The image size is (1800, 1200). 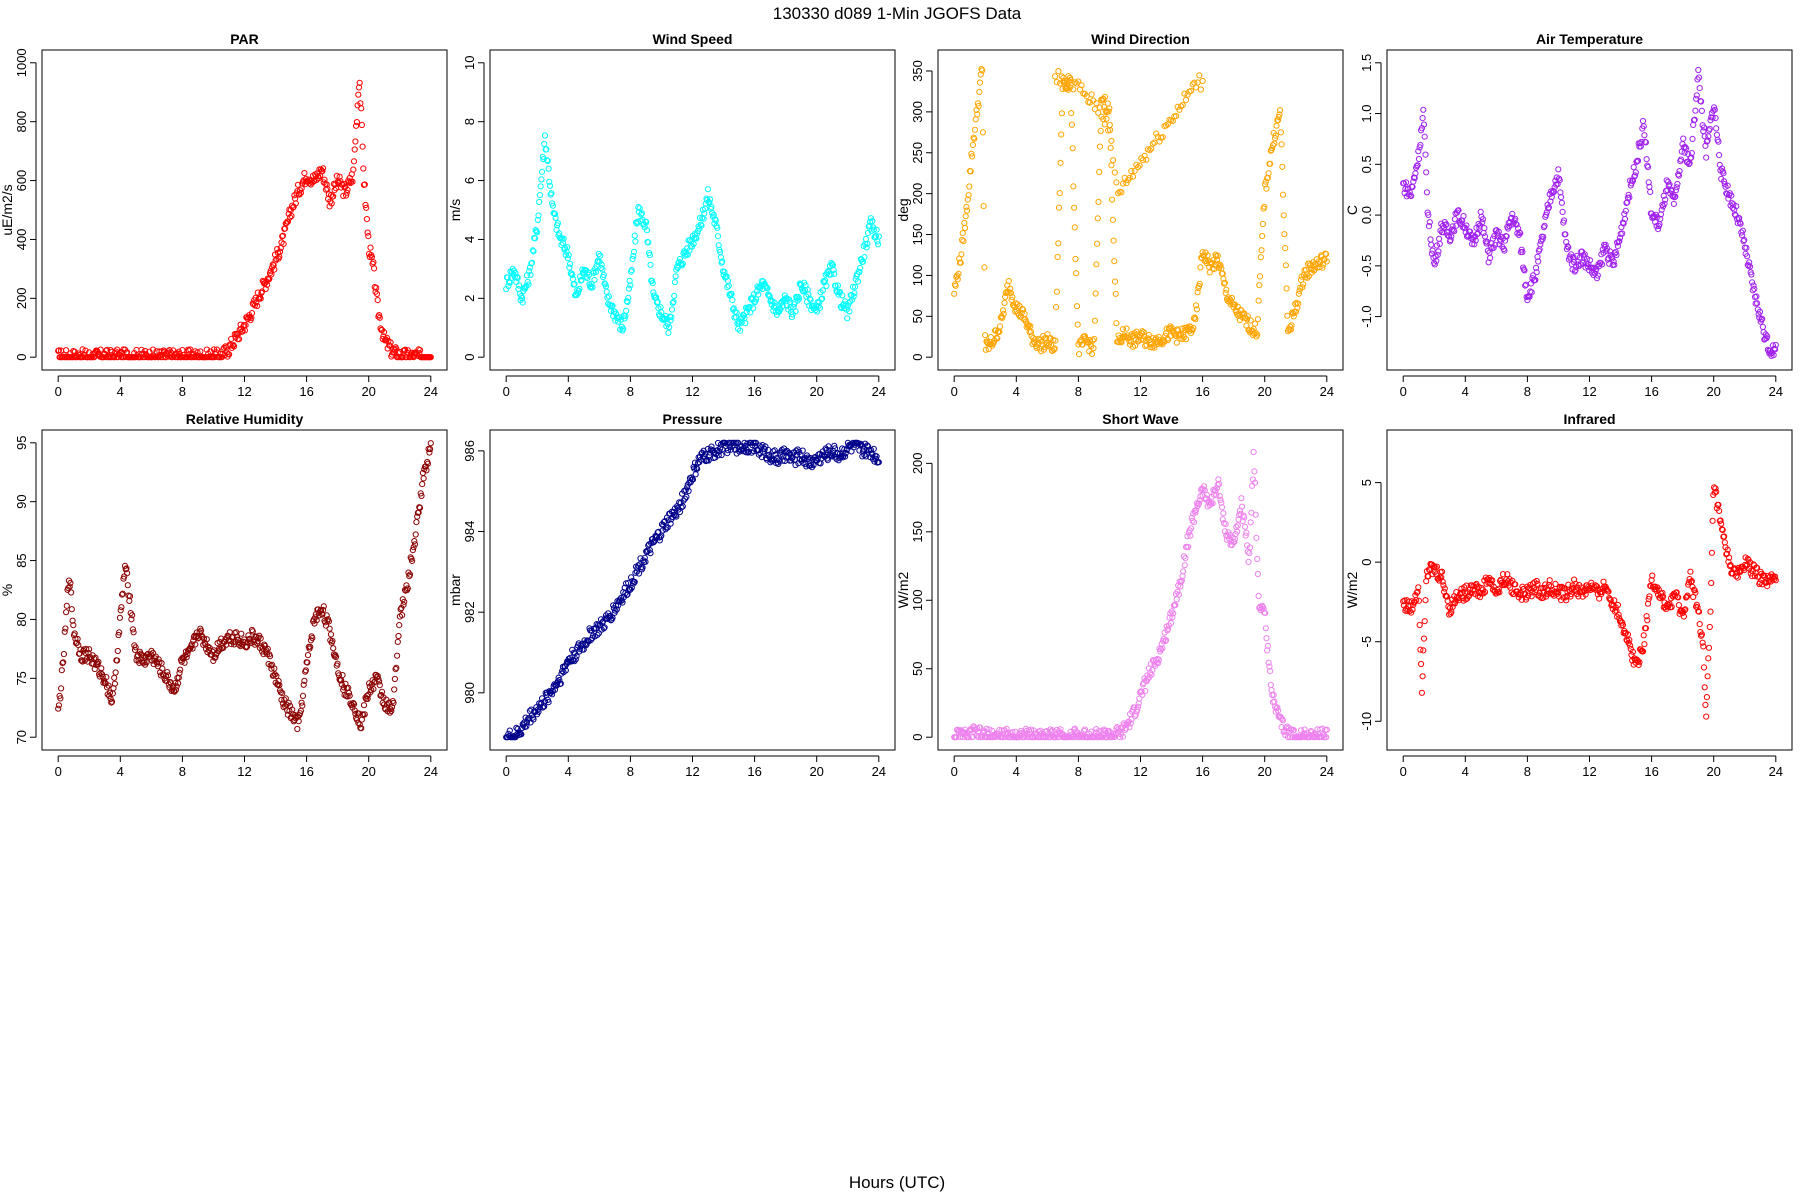 I want to click on y-tick-label: 0, so click(x=1366, y=562).